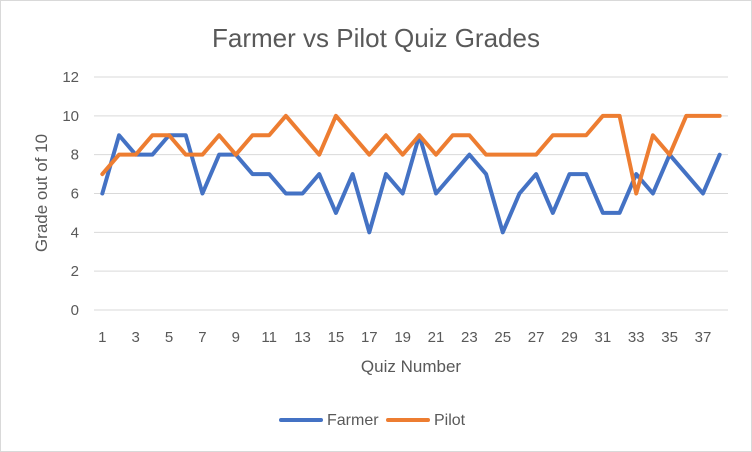 The height and width of the screenshot is (452, 752). I want to click on x-tick-label: 23, so click(469, 337).